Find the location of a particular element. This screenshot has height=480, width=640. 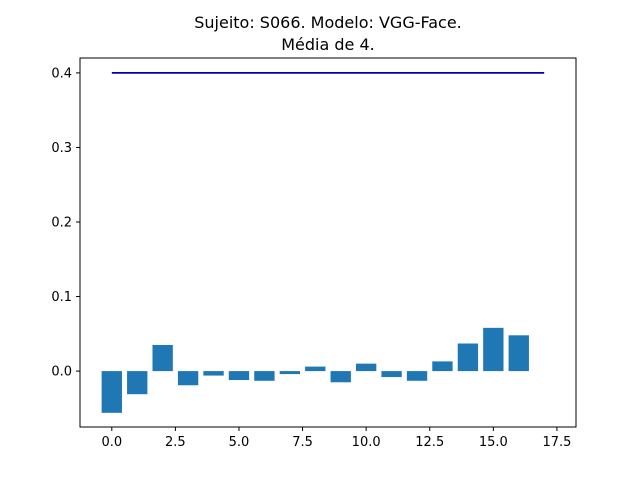

x-tick-label: 17.5 is located at coordinates (556, 442).